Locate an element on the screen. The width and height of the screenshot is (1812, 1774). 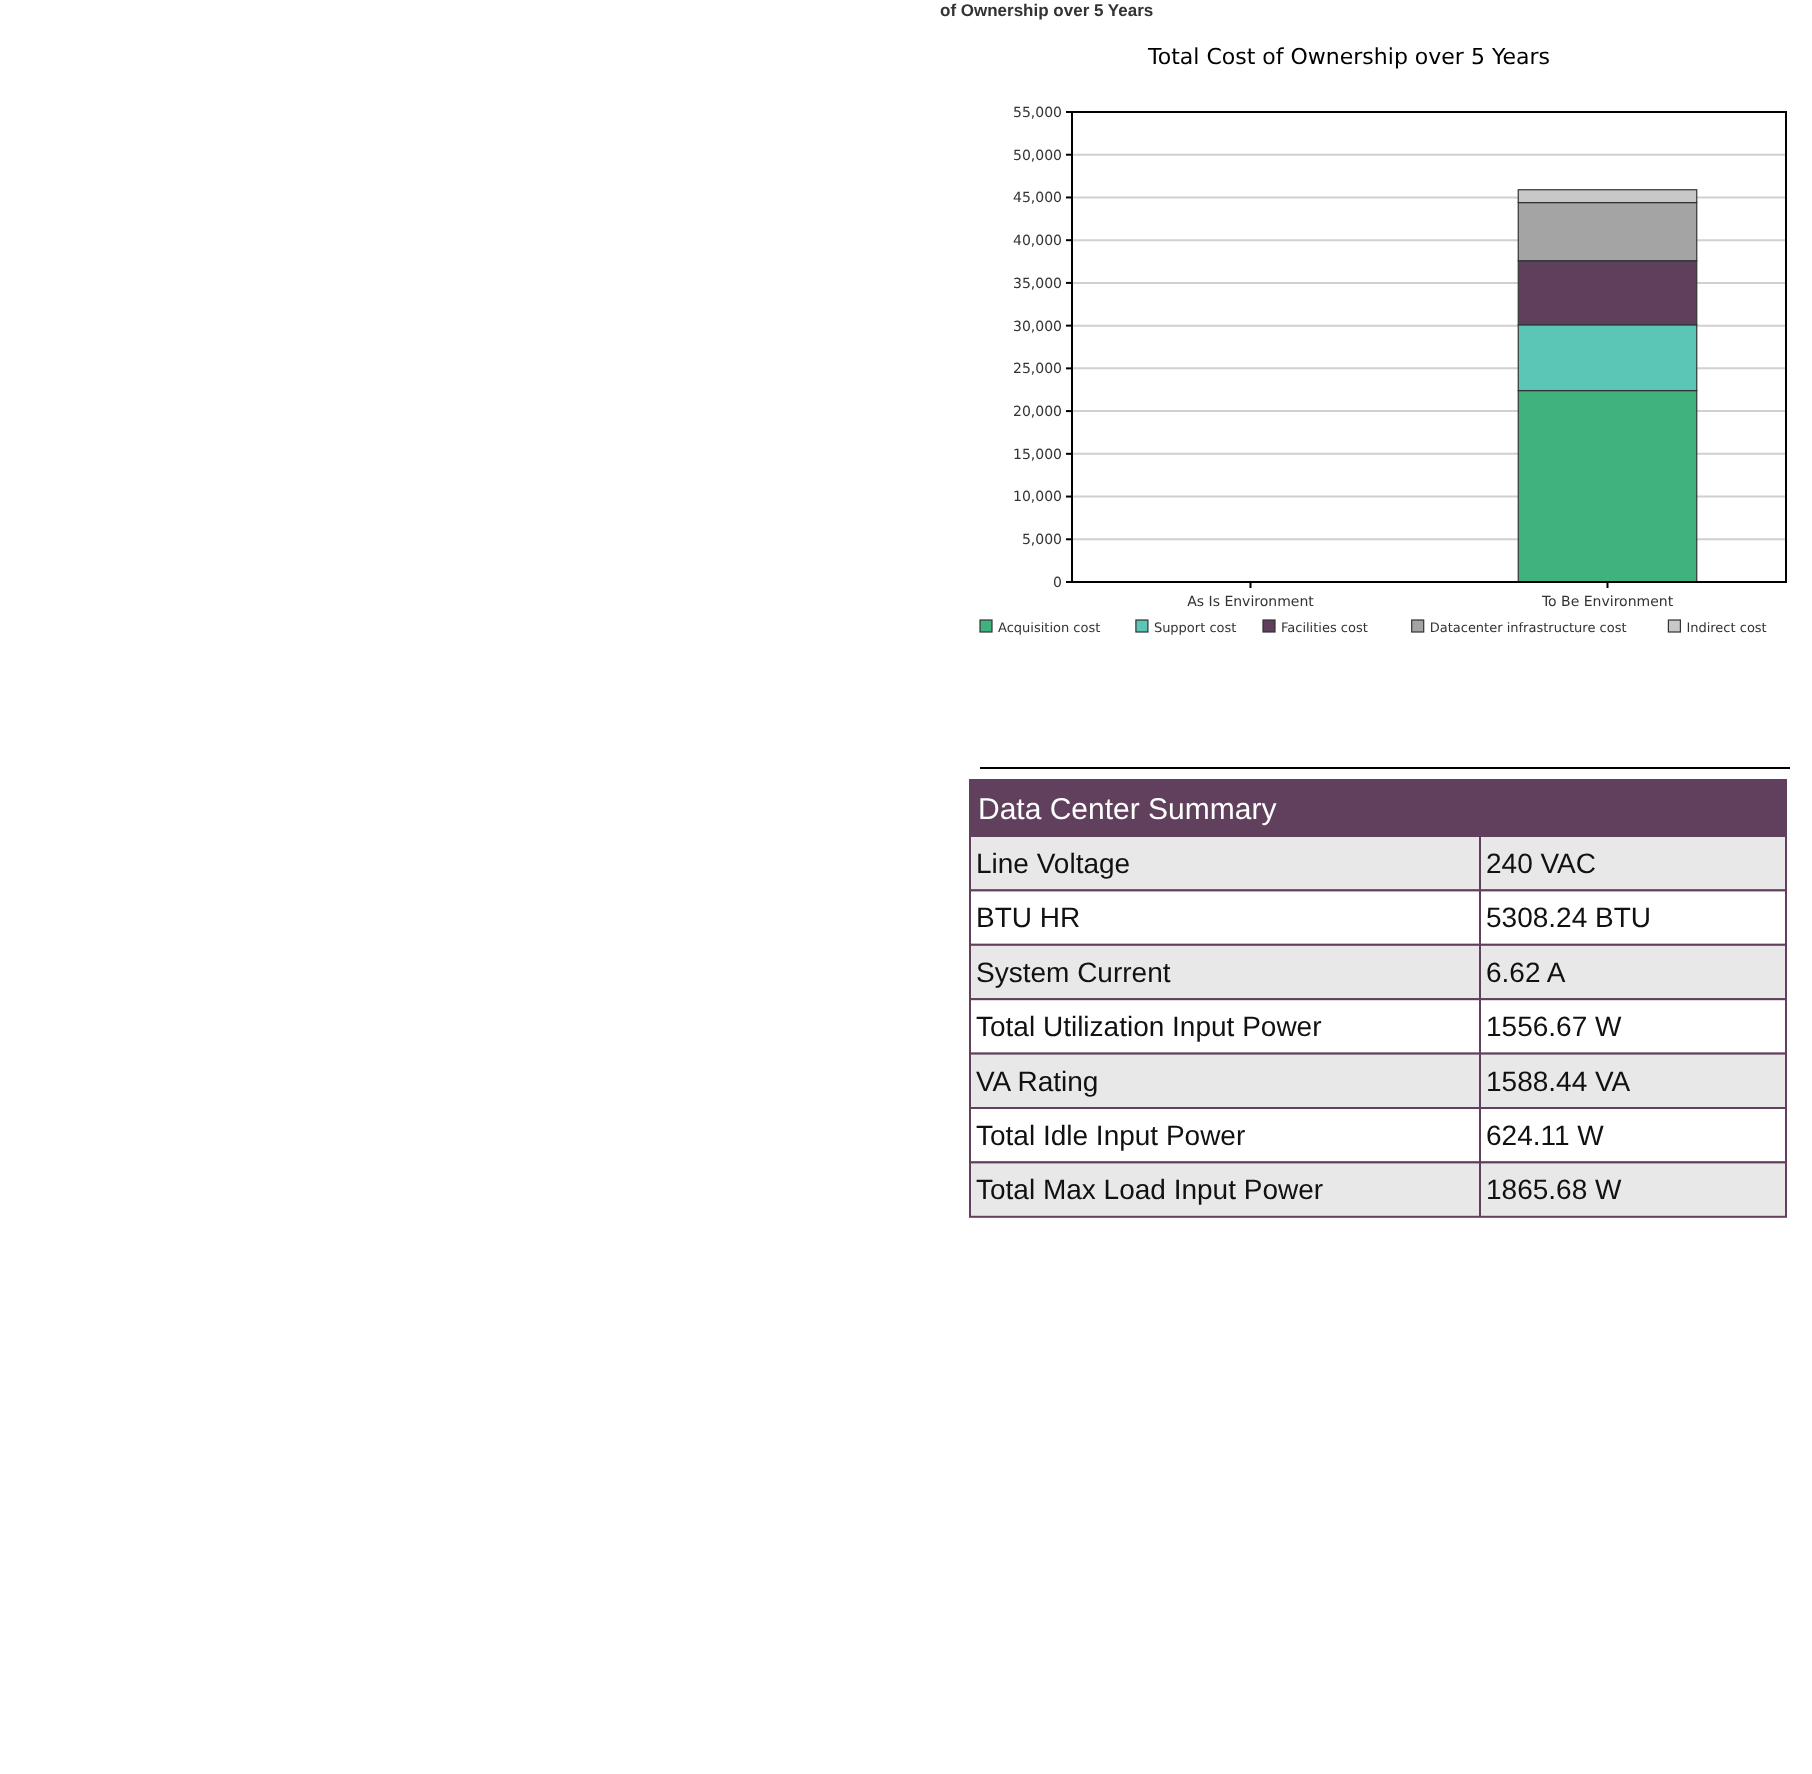
category-label: Total Max Load Input Power is located at coordinates (1150, 1189).